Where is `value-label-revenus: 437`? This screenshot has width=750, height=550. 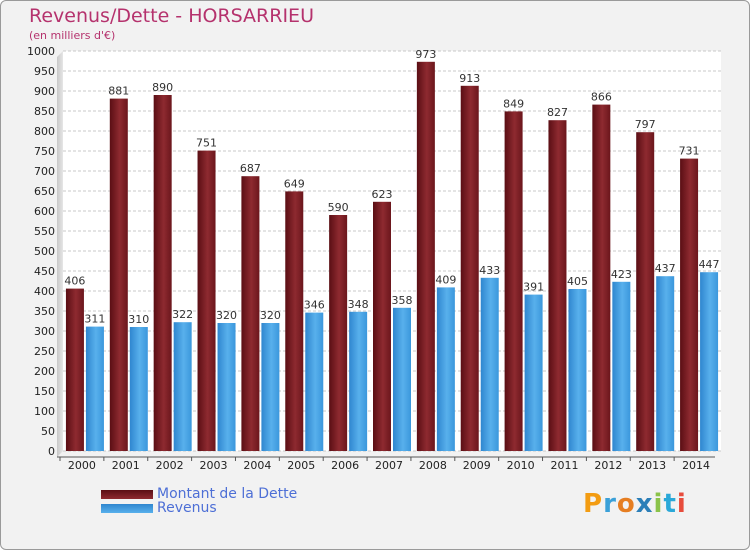 value-label-revenus: 437 is located at coordinates (665, 268).